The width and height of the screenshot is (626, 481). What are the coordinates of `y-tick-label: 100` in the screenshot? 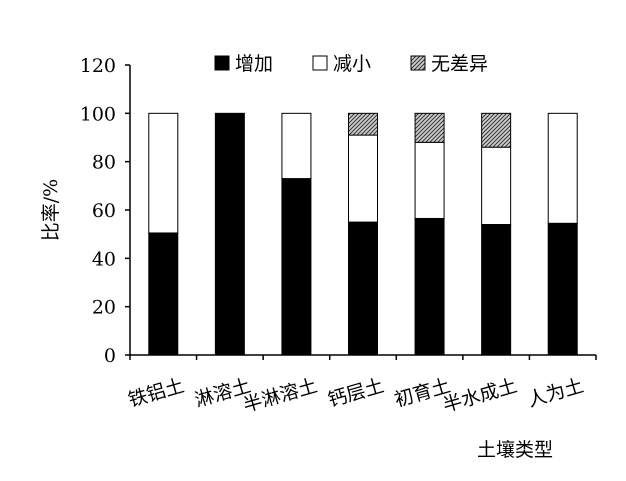 It's located at (98, 114).